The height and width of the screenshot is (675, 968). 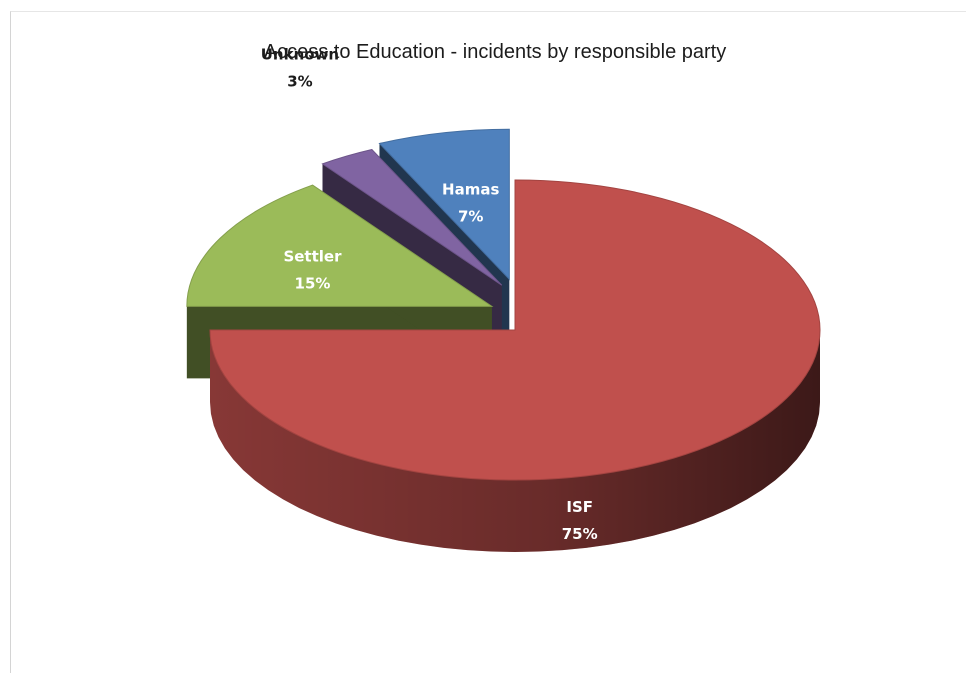 What do you see at coordinates (313, 283) in the screenshot?
I see `slice-value-settler: 15%` at bounding box center [313, 283].